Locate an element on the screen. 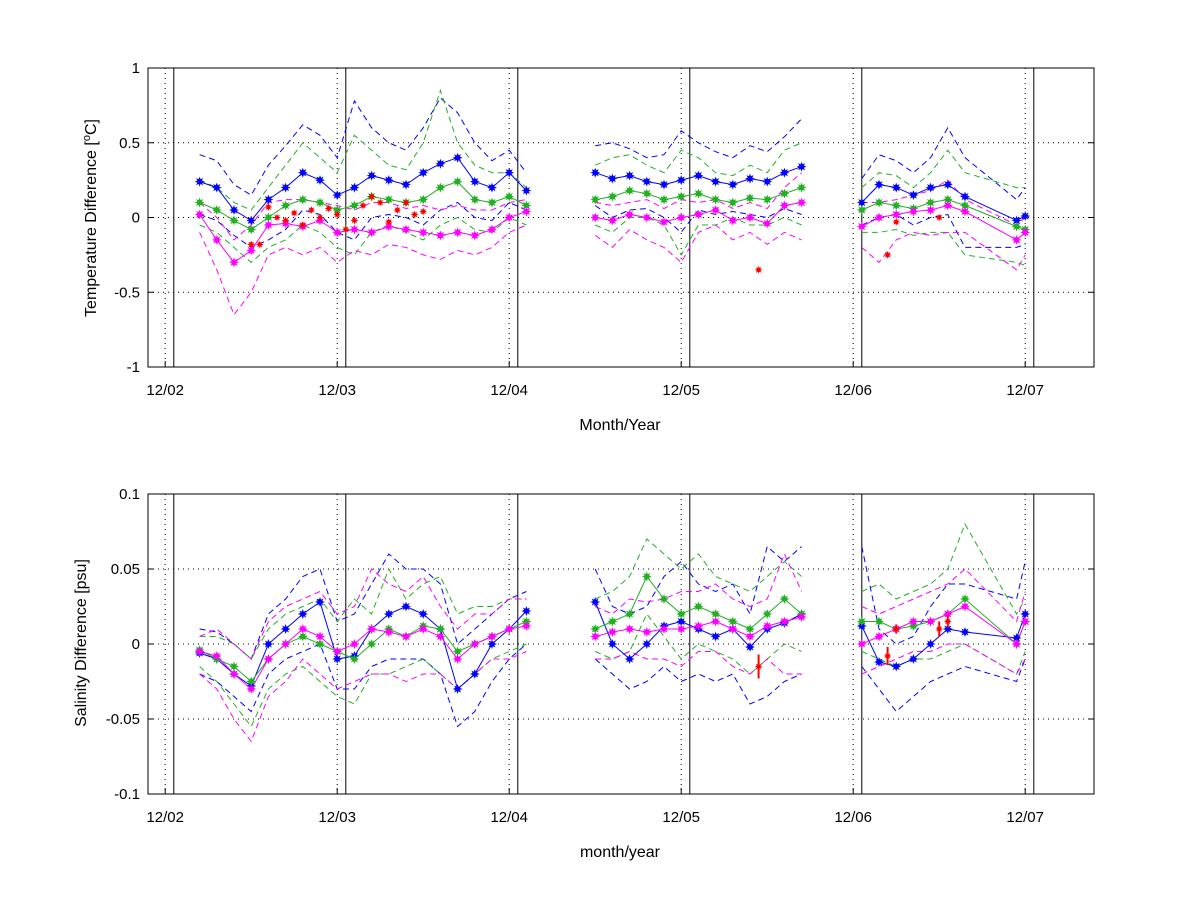 This screenshot has height=900, width=1200. temperature-xtick-label-3: 12/05 is located at coordinates (681, 390).